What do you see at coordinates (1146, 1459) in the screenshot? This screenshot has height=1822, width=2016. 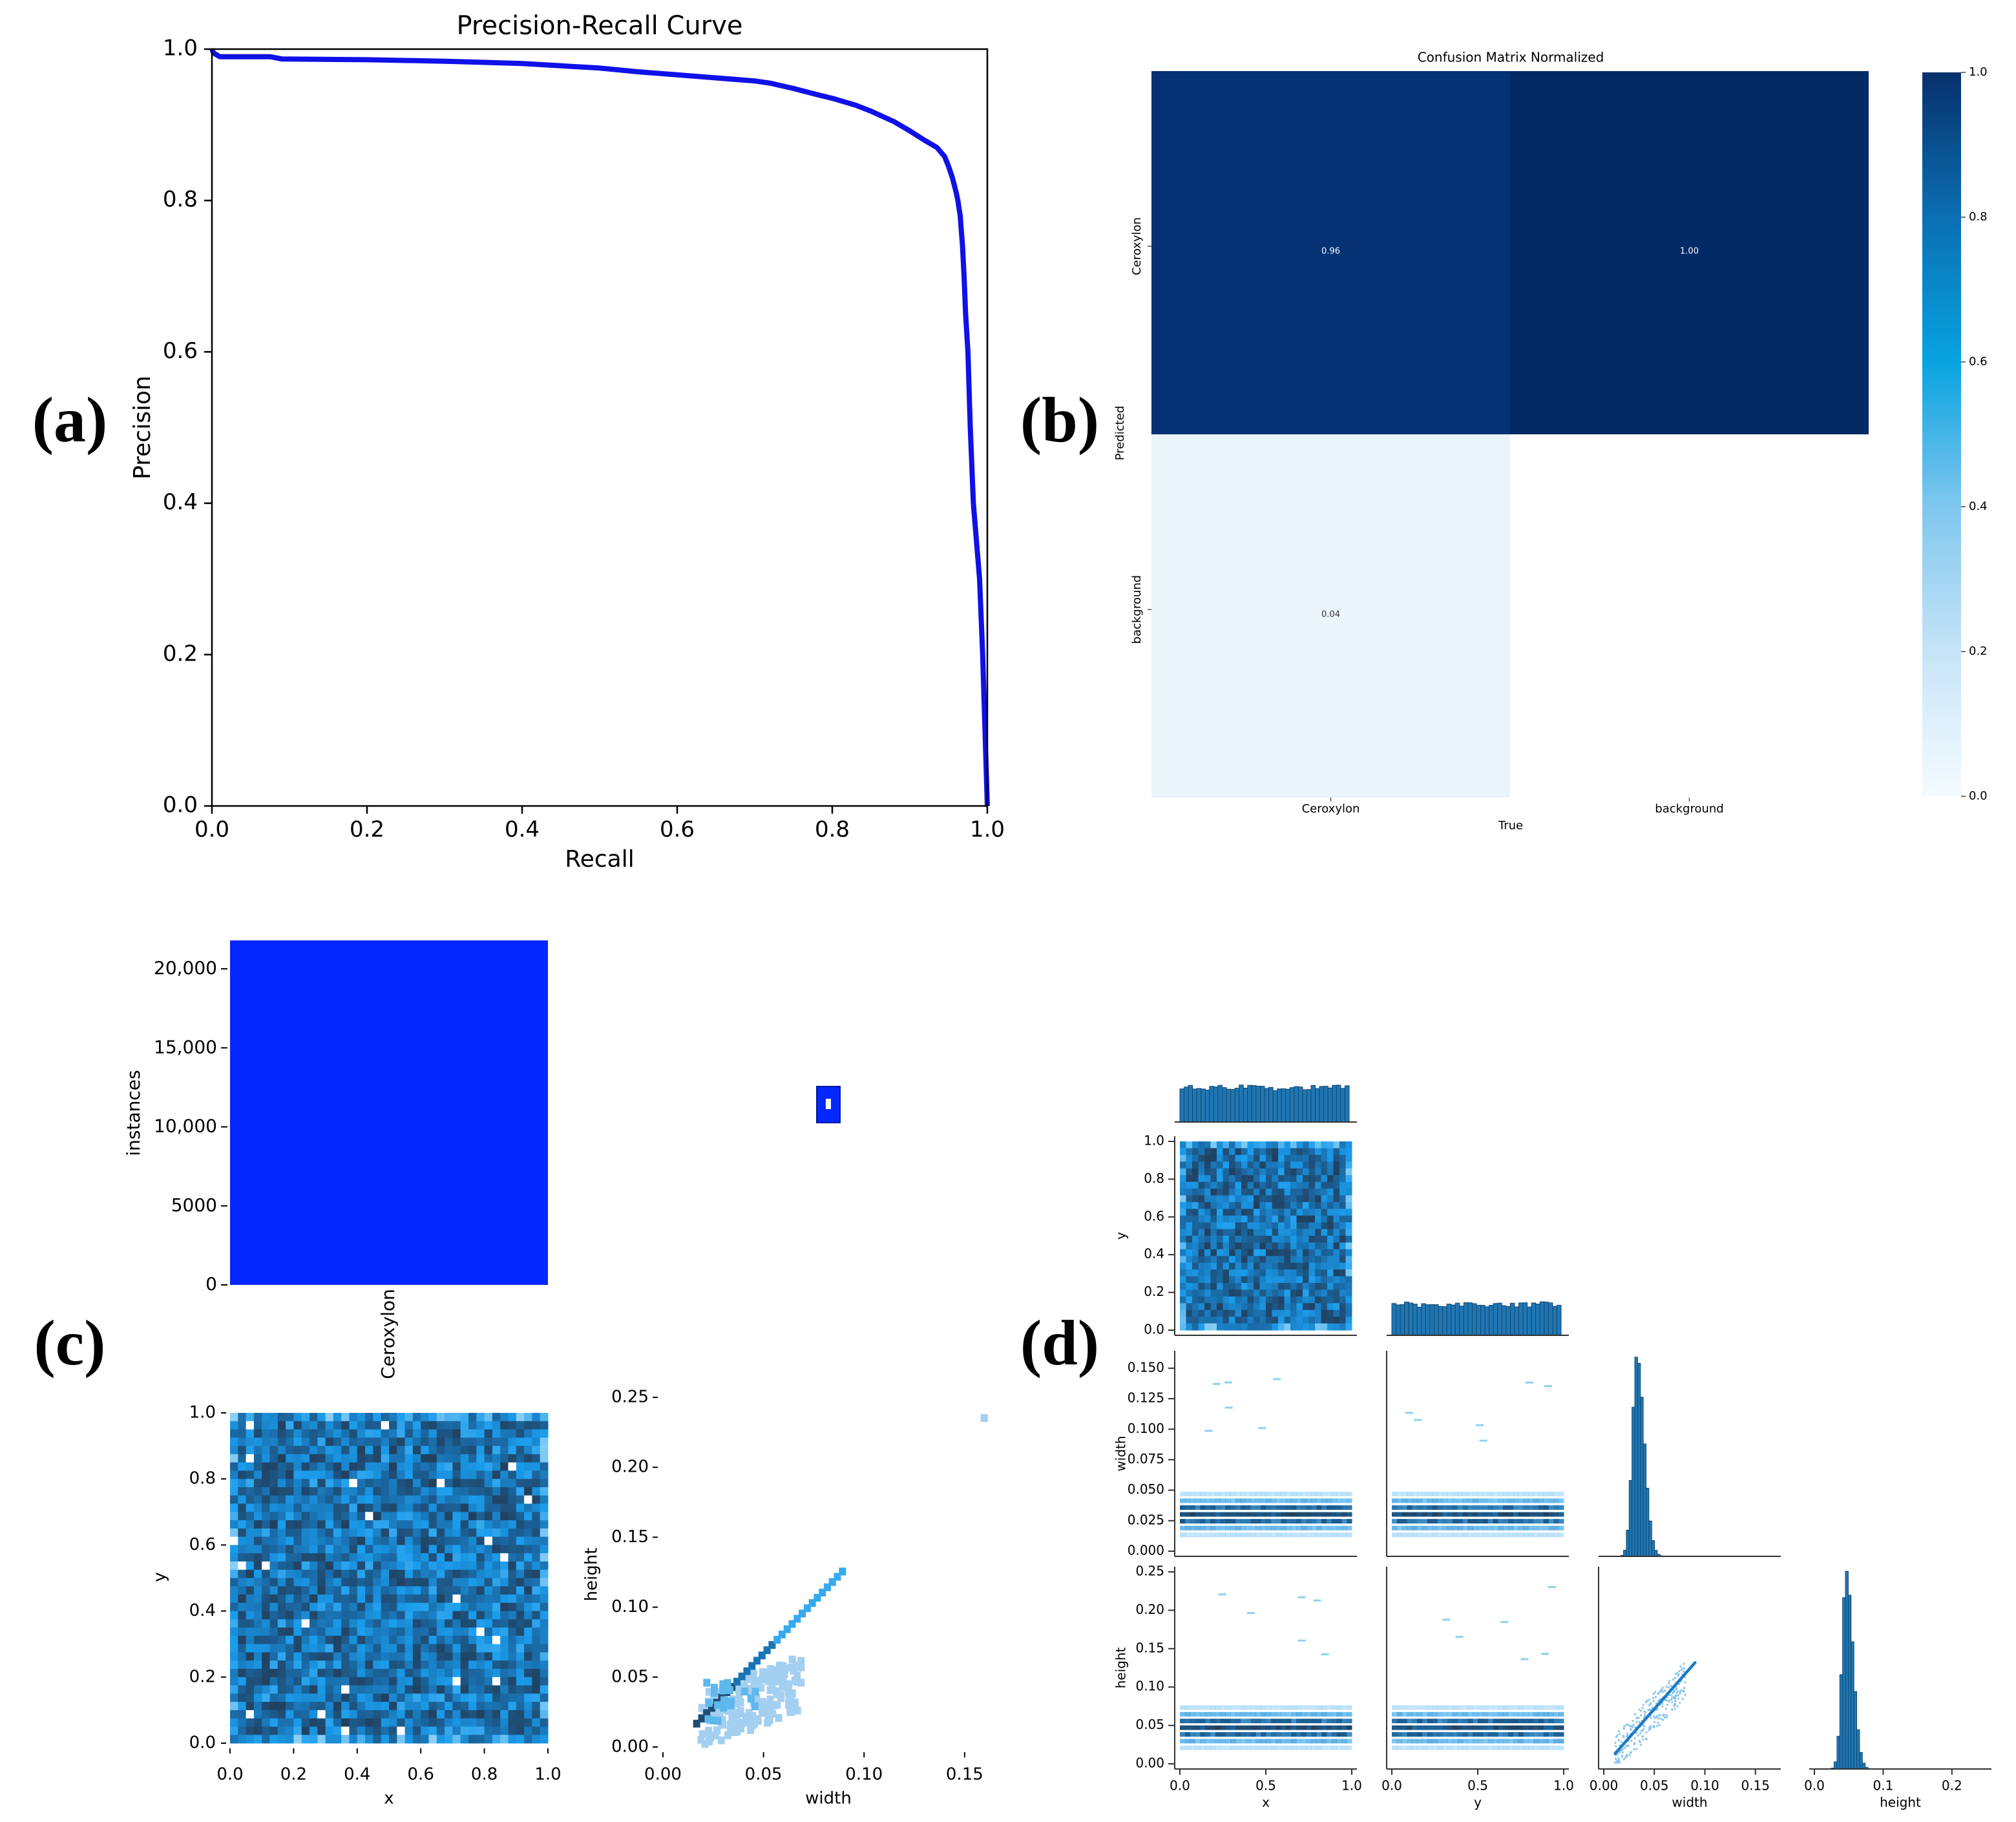 I see `corr-ytick-label: 0.075` at bounding box center [1146, 1459].